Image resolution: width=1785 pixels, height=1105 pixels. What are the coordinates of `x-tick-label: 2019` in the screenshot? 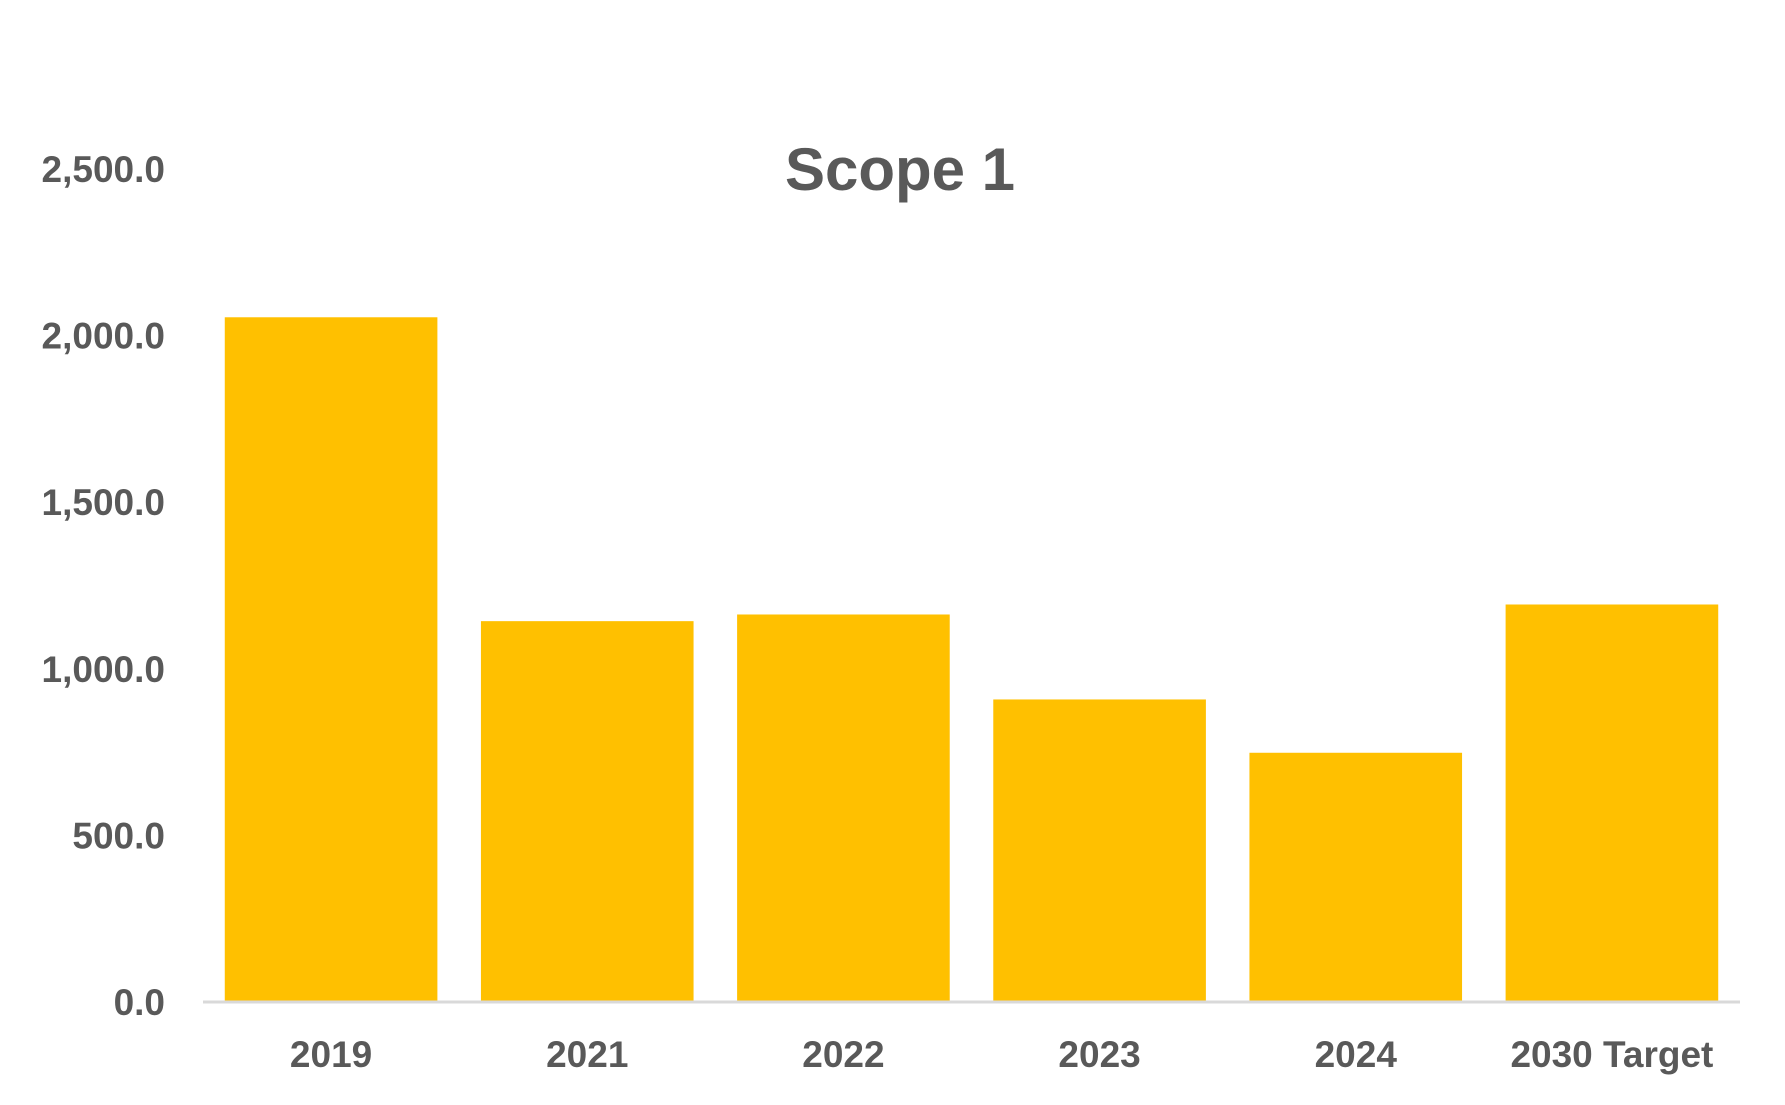 It's located at (331, 1054).